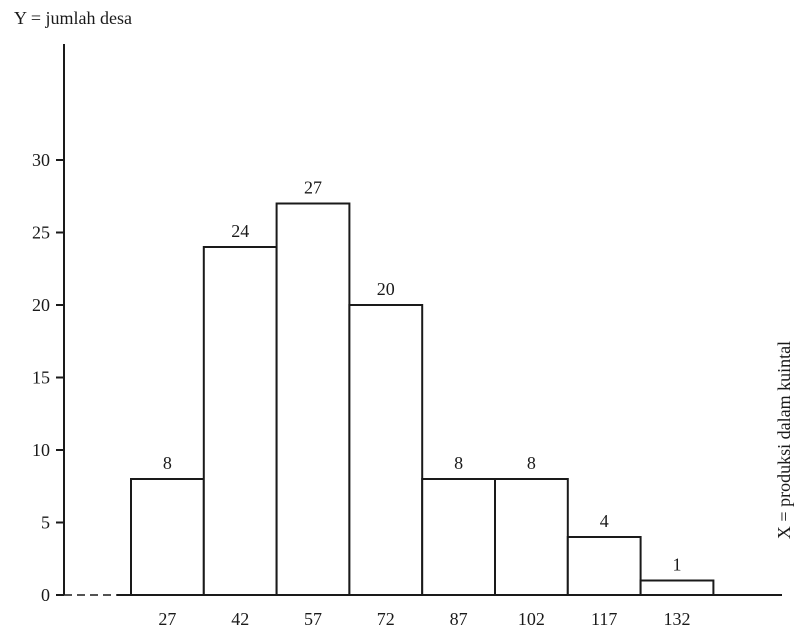 The height and width of the screenshot is (633, 796). What do you see at coordinates (677, 565) in the screenshot?
I see `bar-value-label: 1` at bounding box center [677, 565].